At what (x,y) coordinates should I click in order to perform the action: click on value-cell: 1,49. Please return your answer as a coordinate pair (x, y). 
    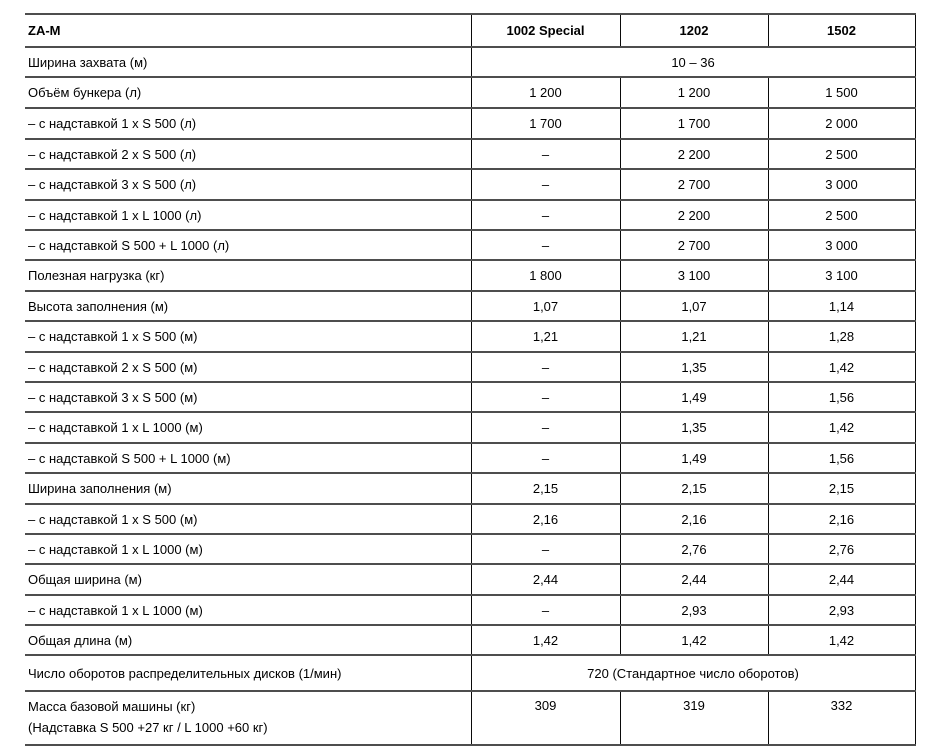
    Looking at the image, I should click on (693, 397).